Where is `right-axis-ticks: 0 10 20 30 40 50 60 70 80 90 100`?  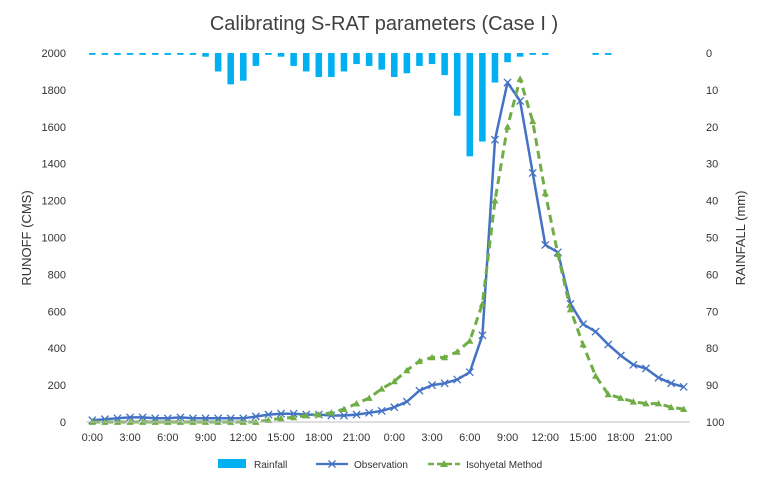 right-axis-ticks: 0 10 20 30 40 50 60 70 80 90 100 is located at coordinates (715, 238).